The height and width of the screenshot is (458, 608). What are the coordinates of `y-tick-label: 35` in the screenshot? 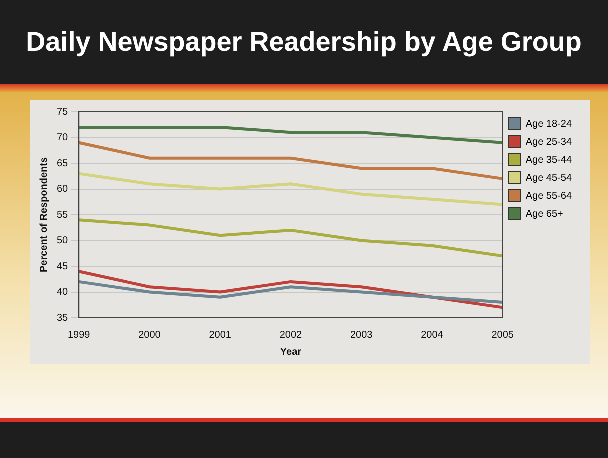 It's located at (63, 318).